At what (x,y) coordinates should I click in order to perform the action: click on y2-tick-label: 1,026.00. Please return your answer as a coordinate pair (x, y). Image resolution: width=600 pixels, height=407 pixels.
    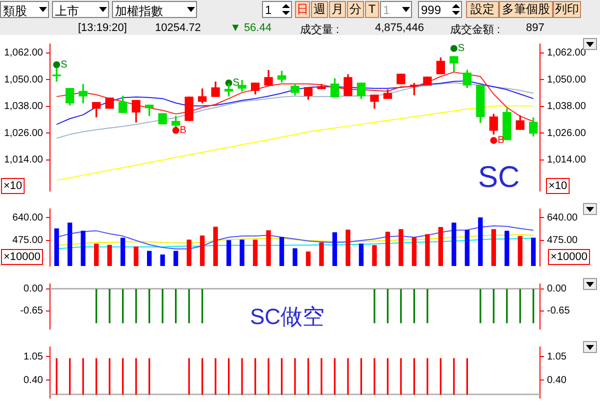
    Looking at the image, I should click on (566, 133).